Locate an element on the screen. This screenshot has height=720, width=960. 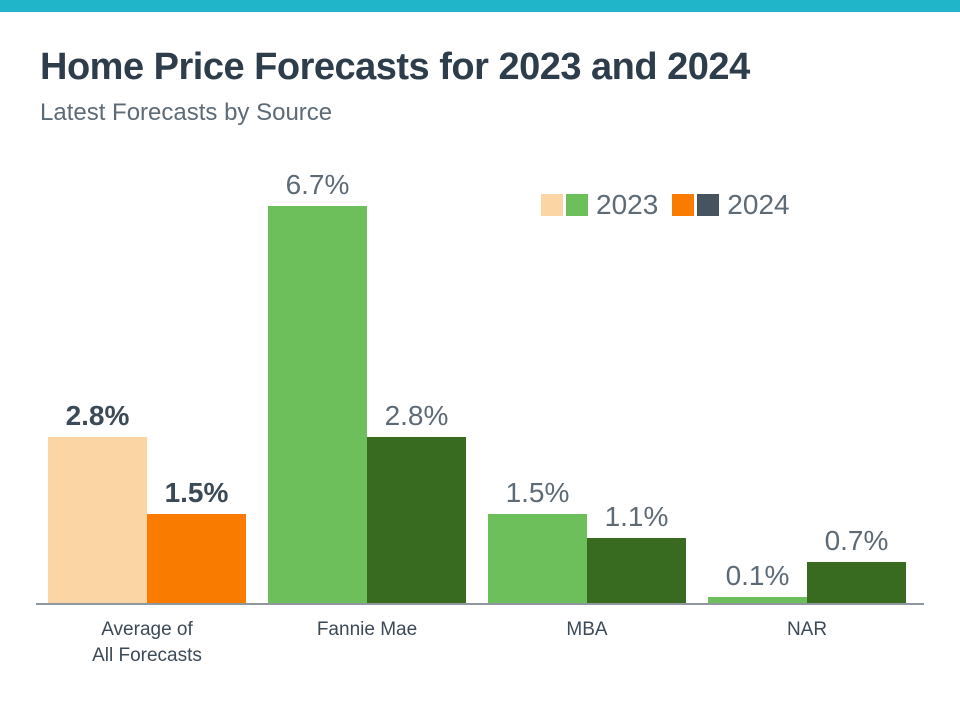
category-label: Fannie Mae is located at coordinates (367, 629).